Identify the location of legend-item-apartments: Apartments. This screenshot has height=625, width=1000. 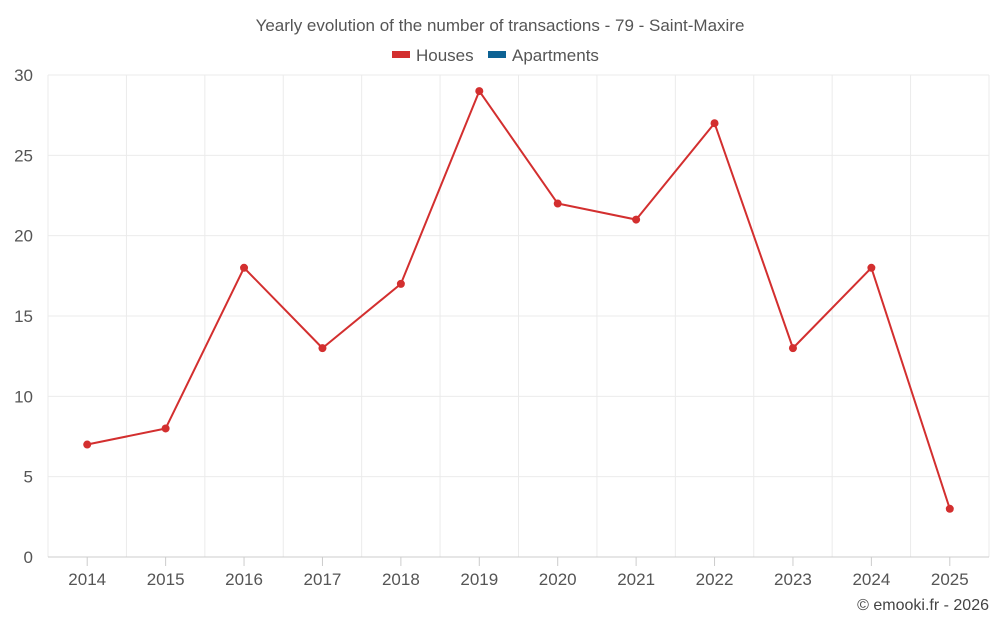
(543, 55).